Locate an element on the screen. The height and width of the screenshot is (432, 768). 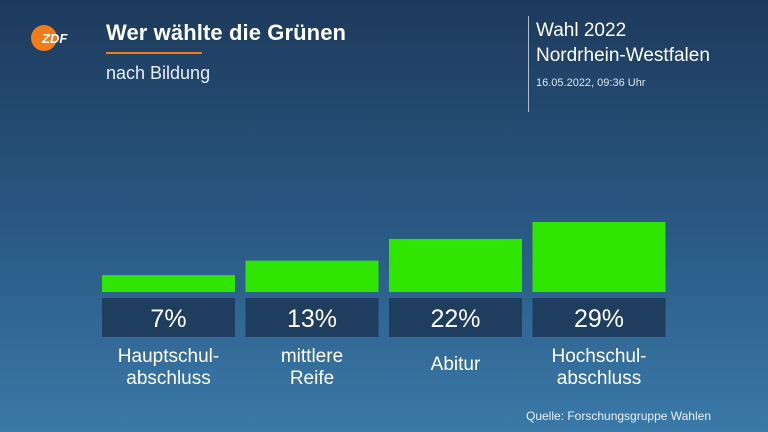
source-note: Quelle: Forschungsgruppe Wahlen is located at coordinates (618, 416).